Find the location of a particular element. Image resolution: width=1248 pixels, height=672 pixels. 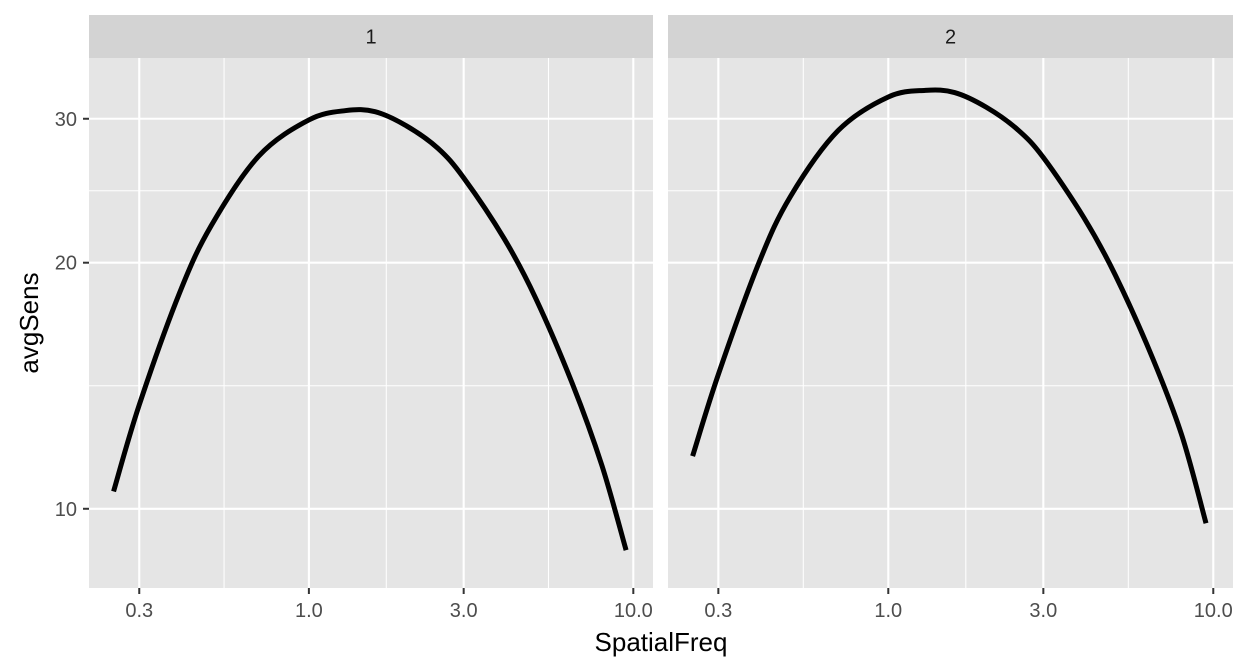

y-tick-label: 20 is located at coordinates (66, 264).